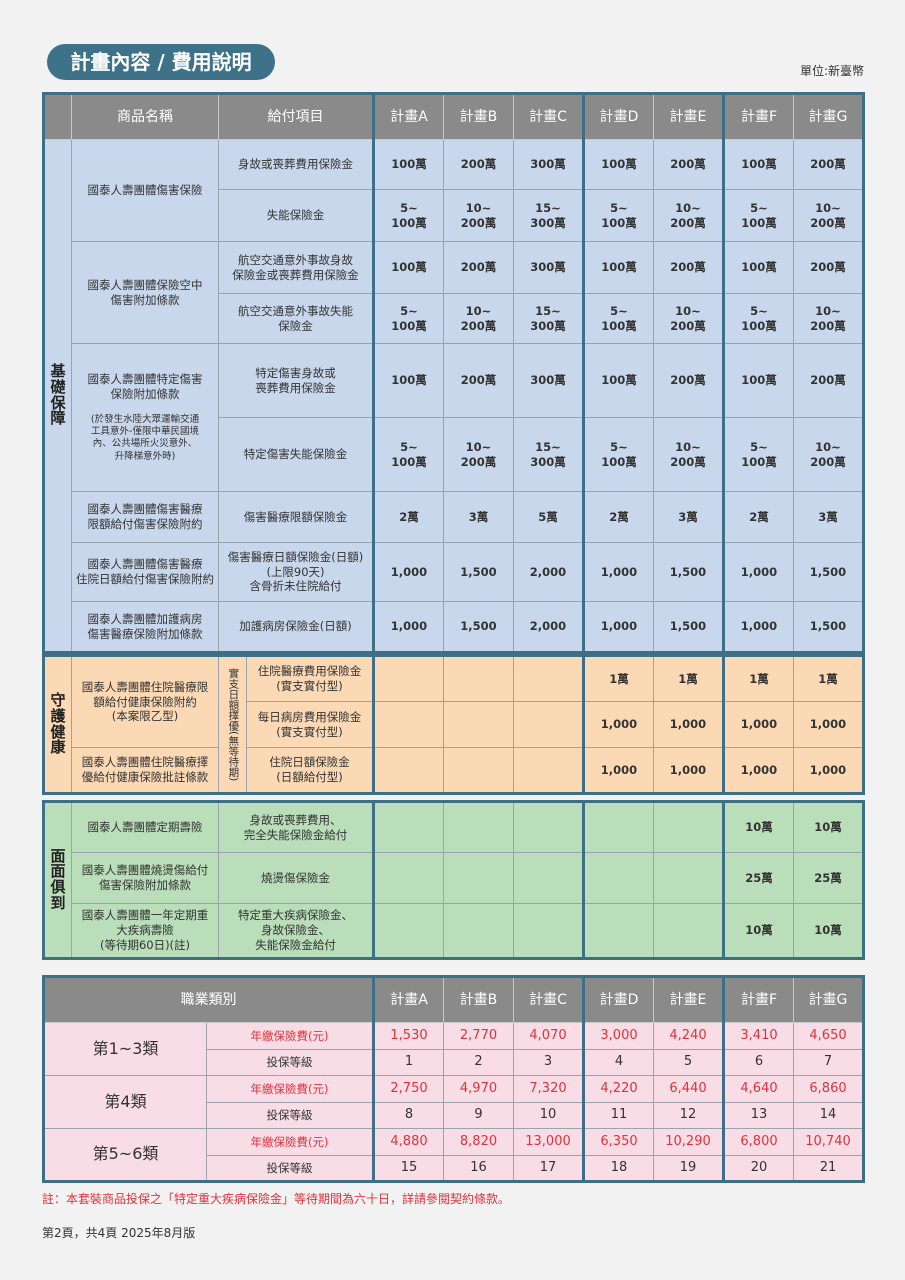 Image resolution: width=905 pixels, height=1280 pixels. Describe the element at coordinates (145, 626) in the screenshot. I see `product-name: 國泰人壽團體加護病房 傷害醫療保險附加條款` at that location.